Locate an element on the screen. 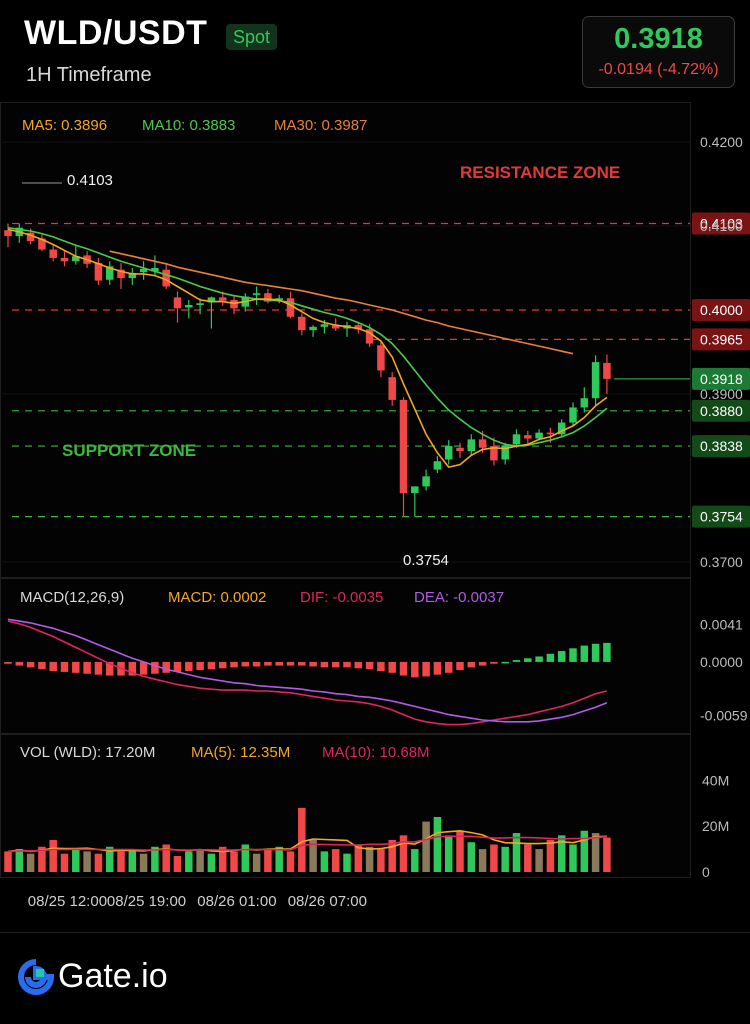 Image resolution: width=750 pixels, height=1024 pixels. macd-title: MACD(12,26,9) is located at coordinates (72, 597).